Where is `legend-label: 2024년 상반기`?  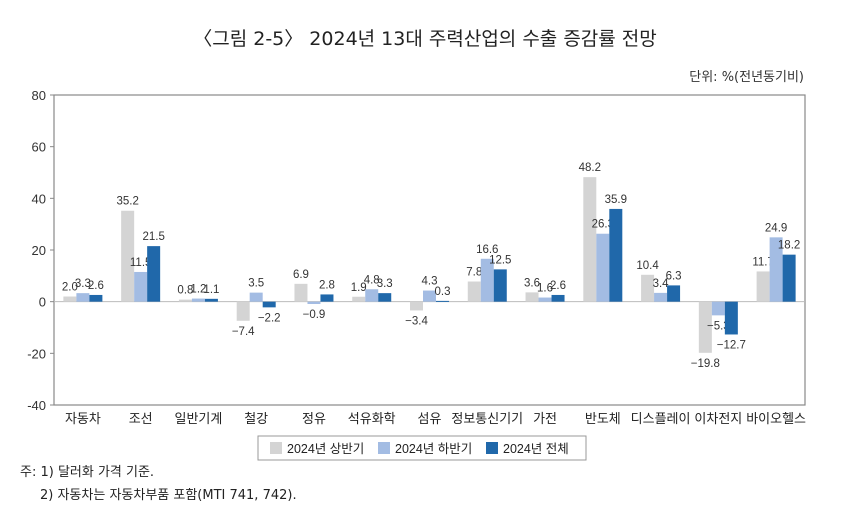
legend-label: 2024년 상반기 is located at coordinates (325, 449).